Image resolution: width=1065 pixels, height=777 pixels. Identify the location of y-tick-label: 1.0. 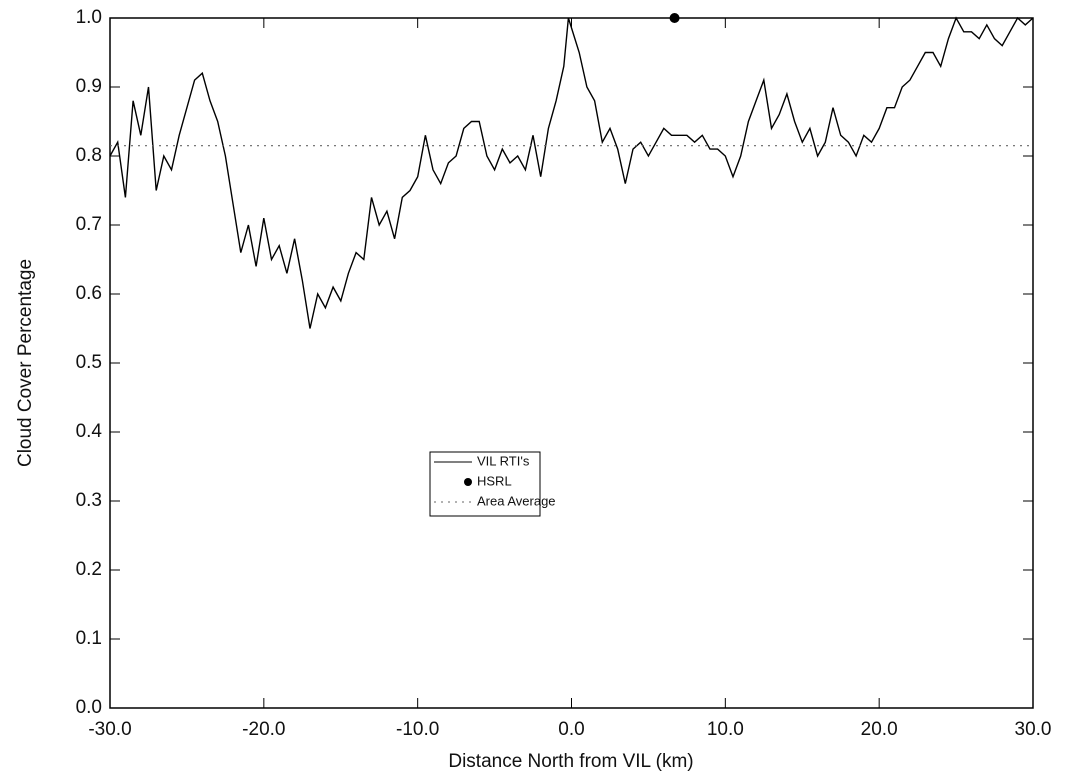
(89, 17).